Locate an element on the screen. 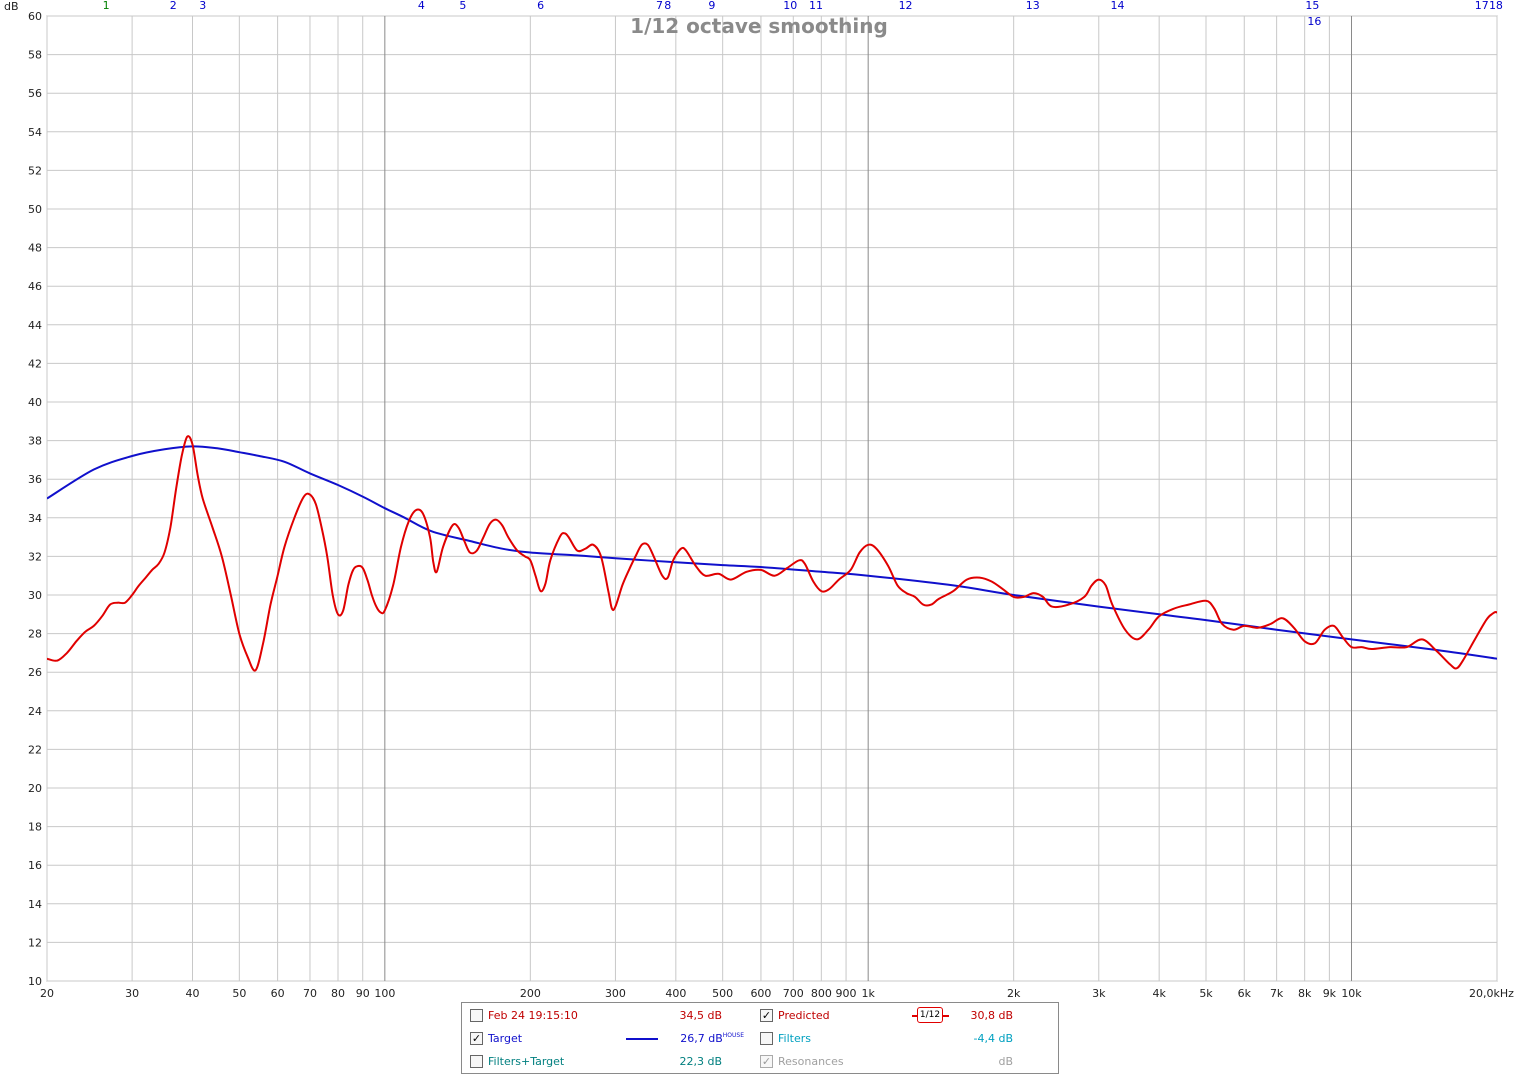  x-tick-label: 90 is located at coordinates (363, 993).